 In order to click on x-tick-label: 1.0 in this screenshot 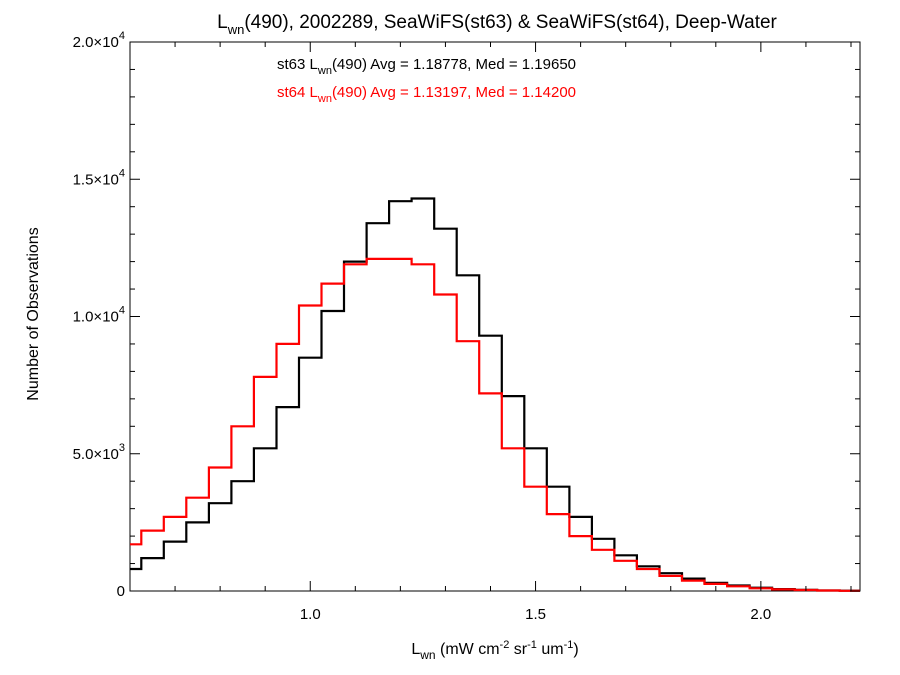, I will do `click(310, 614)`.